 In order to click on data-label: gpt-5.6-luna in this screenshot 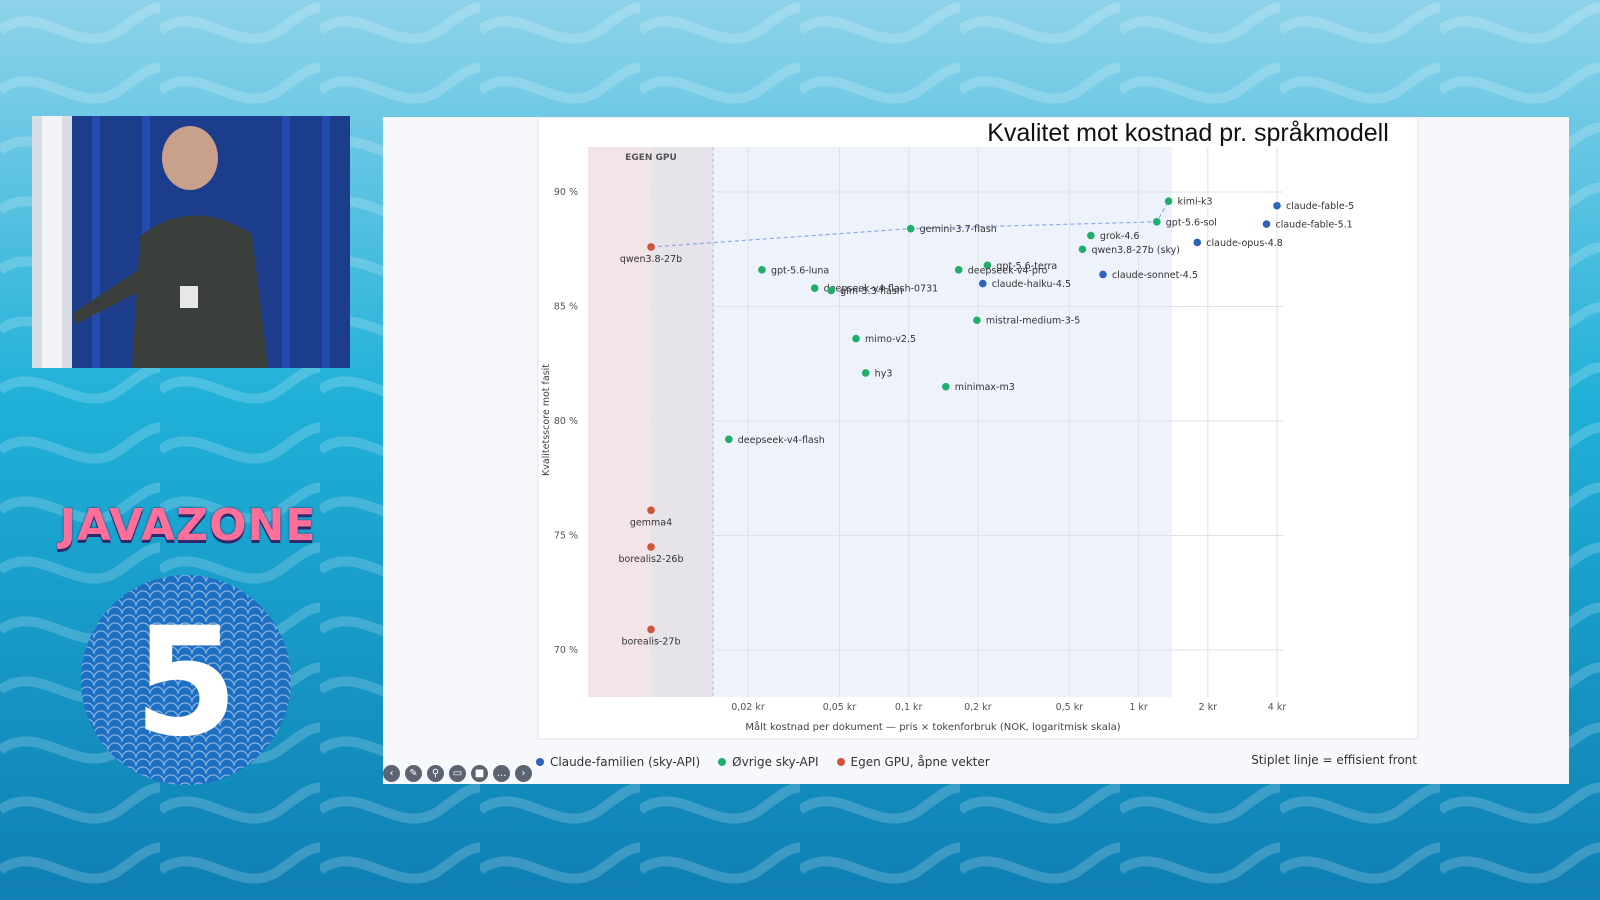, I will do `click(800, 270)`.